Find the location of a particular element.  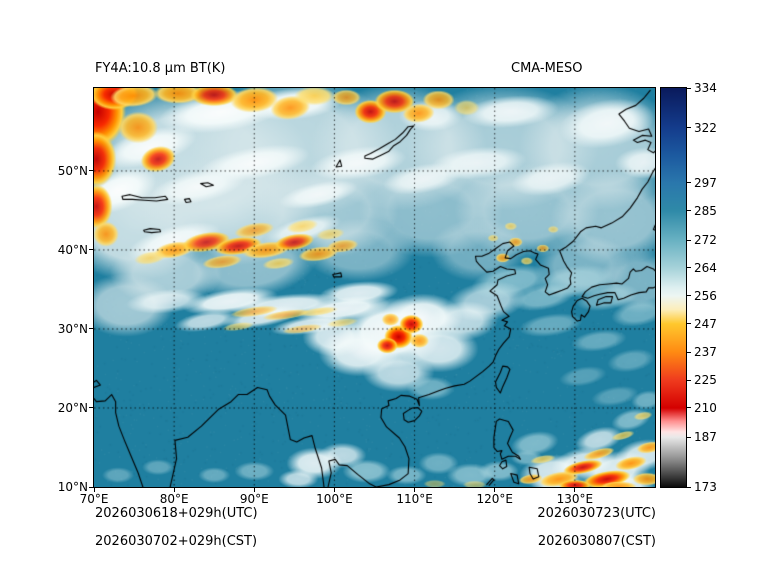

colorbar-tick-label: 210 is located at coordinates (705, 407).